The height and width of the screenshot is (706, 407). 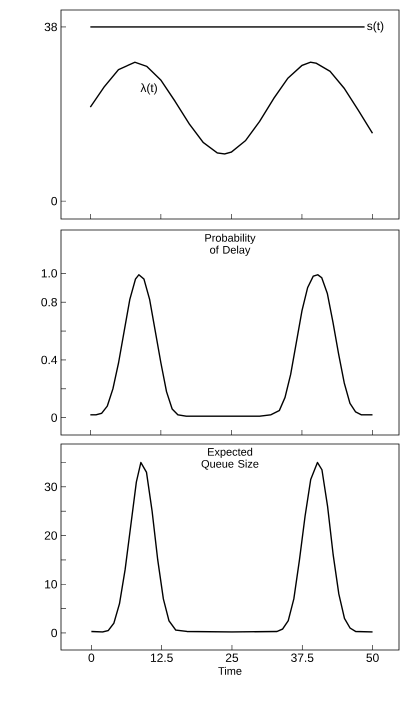 What do you see at coordinates (51, 535) in the screenshot?
I see `y-tick-label: 20` at bounding box center [51, 535].